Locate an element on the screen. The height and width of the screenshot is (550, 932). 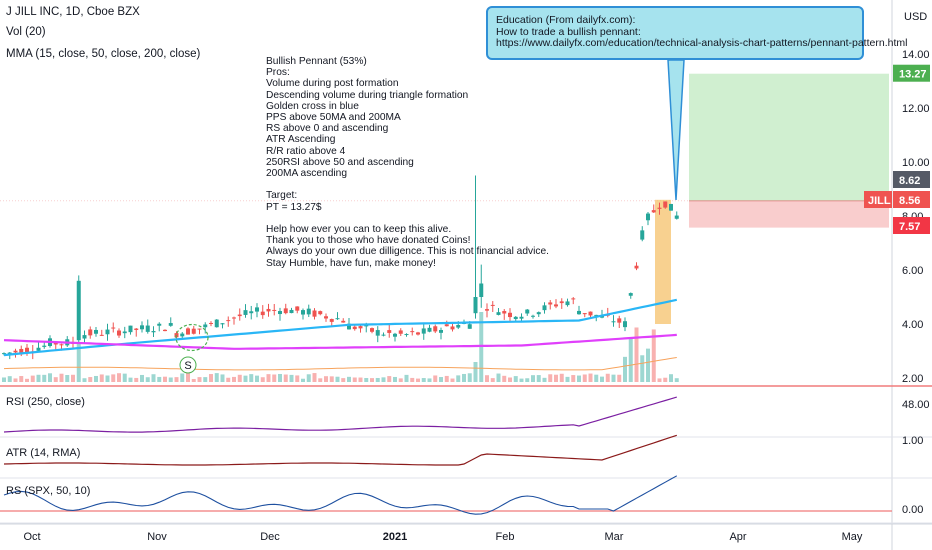
price-axis-tick: 2.00 is located at coordinates (912, 379).